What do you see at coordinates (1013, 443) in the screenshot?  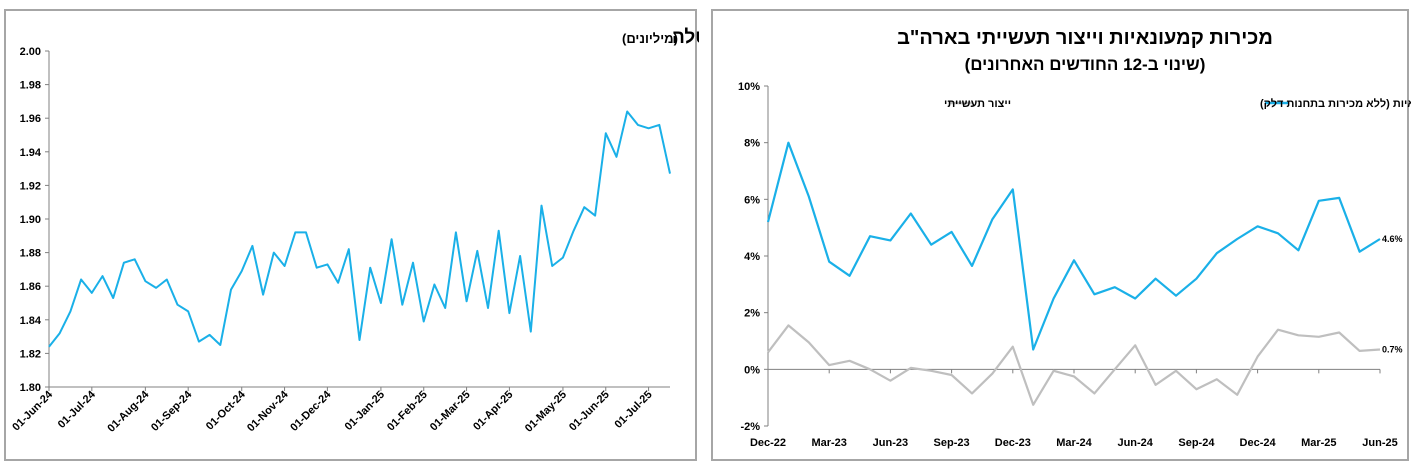 I see `x-tick-label: Dec-23` at bounding box center [1013, 443].